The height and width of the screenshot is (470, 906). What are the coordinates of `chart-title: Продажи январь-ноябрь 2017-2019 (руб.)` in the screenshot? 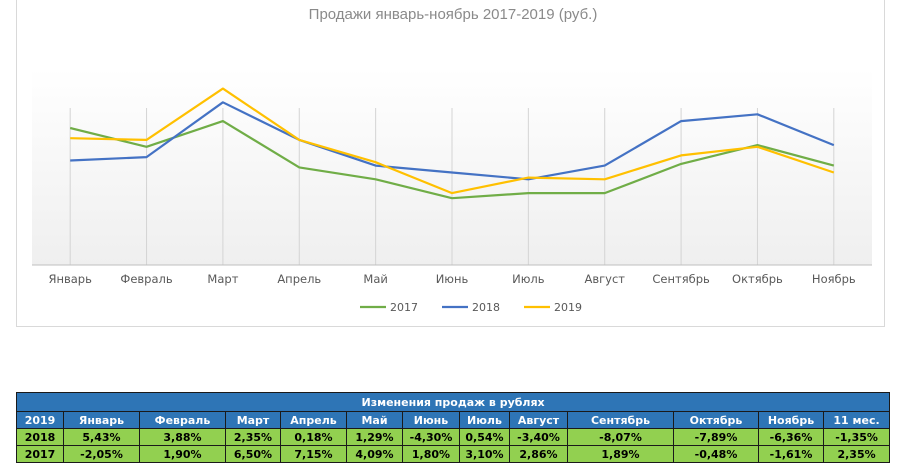 It's located at (453, 14).